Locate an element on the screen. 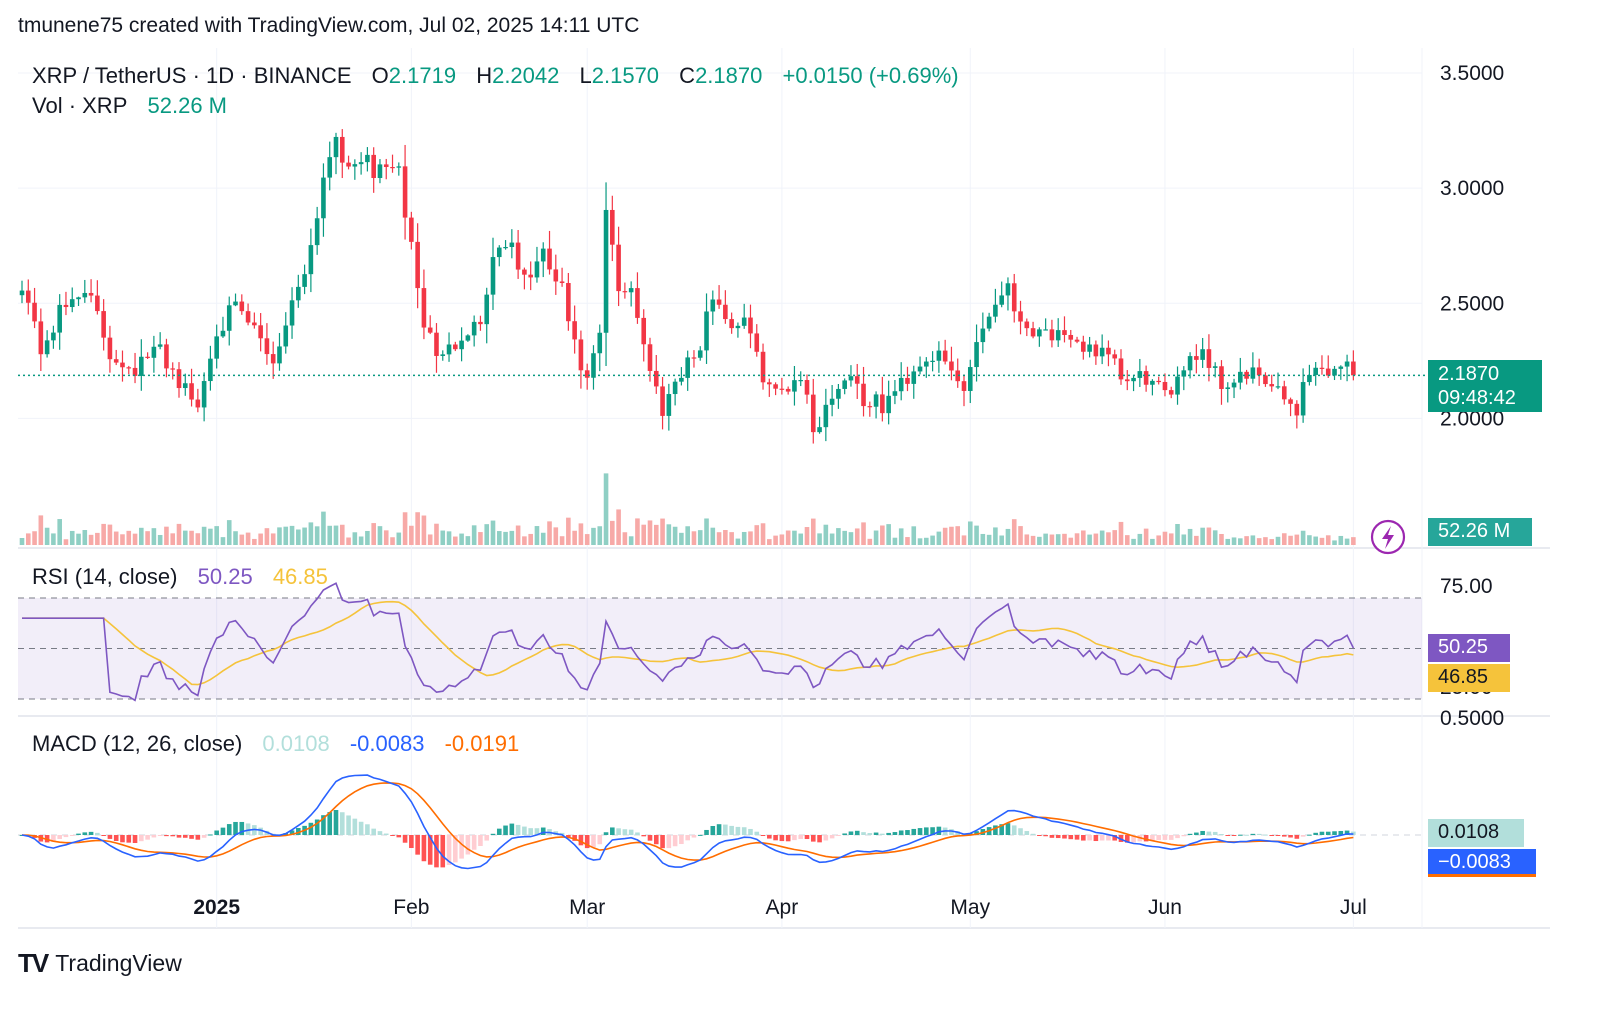 The height and width of the screenshot is (1011, 1600). macd-label: MACD (12, 26, close) is located at coordinates (137, 743).